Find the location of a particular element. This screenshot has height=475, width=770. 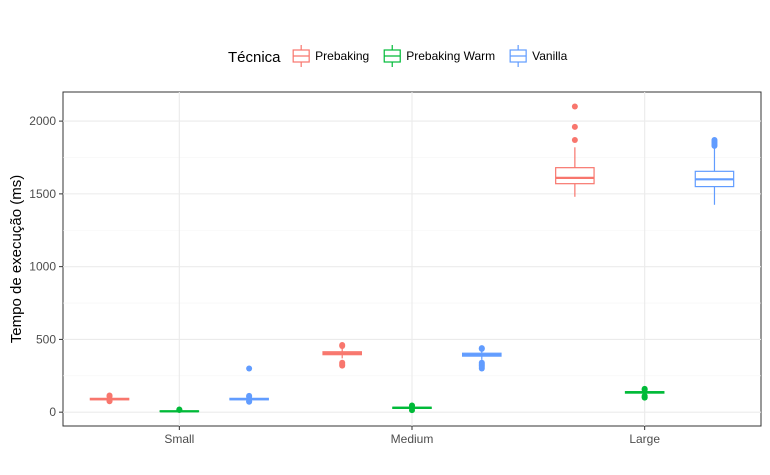

y-axis: 0 500 1000 1500 2000 is located at coordinates (46, 266).